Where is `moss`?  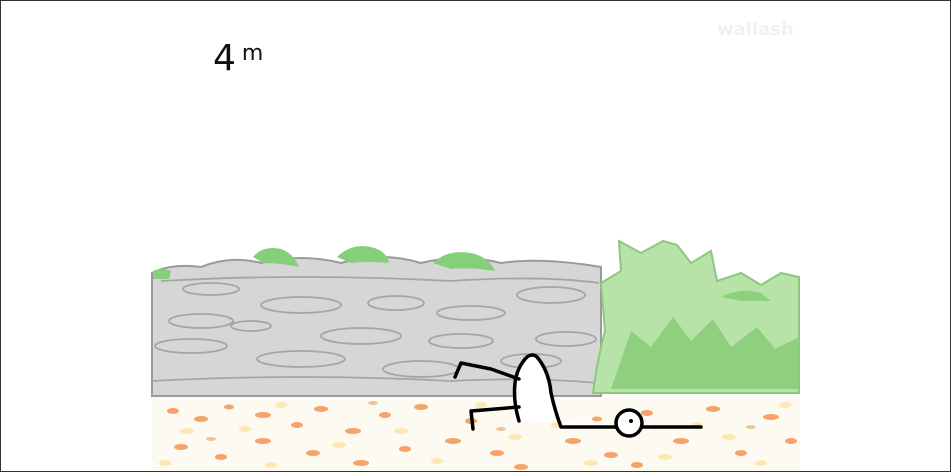
moss is located at coordinates (324, 262).